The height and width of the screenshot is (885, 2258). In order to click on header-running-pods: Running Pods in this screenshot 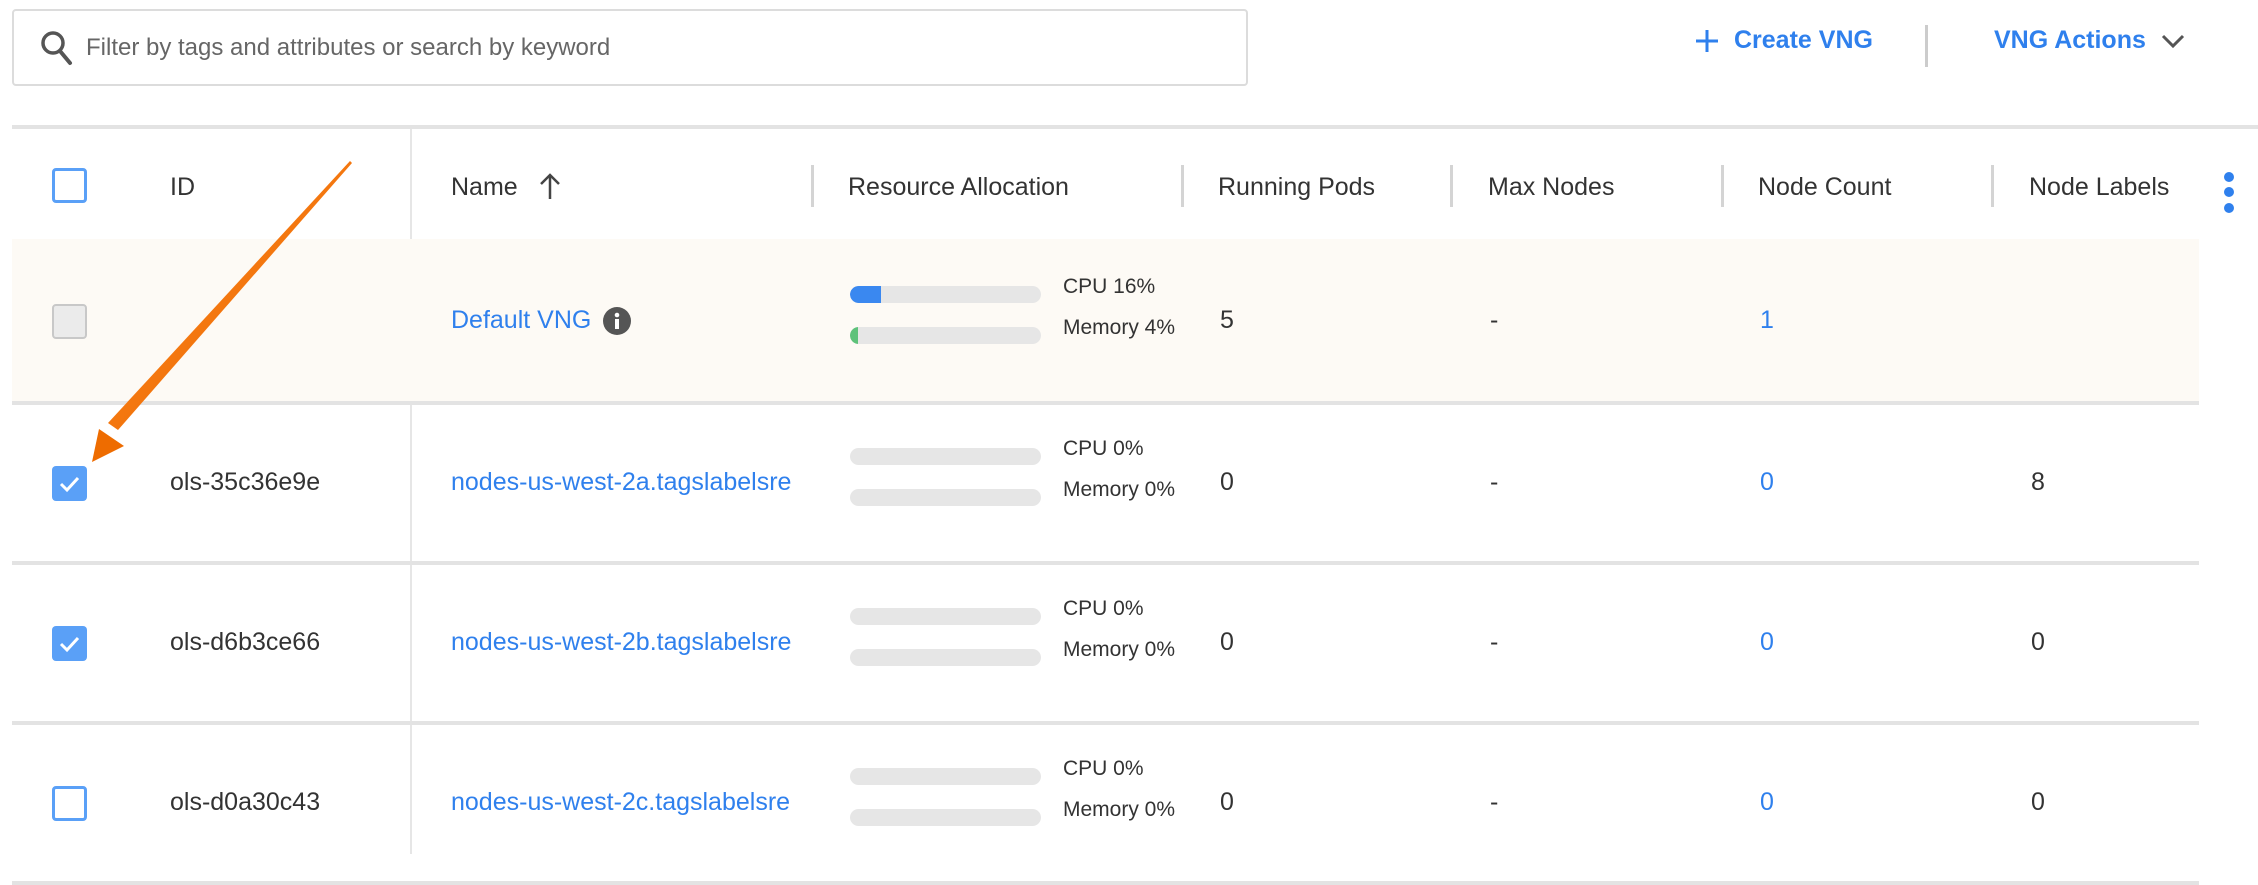, I will do `click(1297, 187)`.